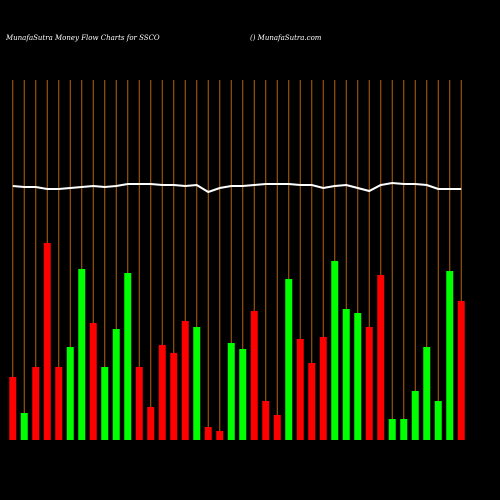  Describe the element at coordinates (237, 187) in the screenshot. I see `money-flow-line` at that location.